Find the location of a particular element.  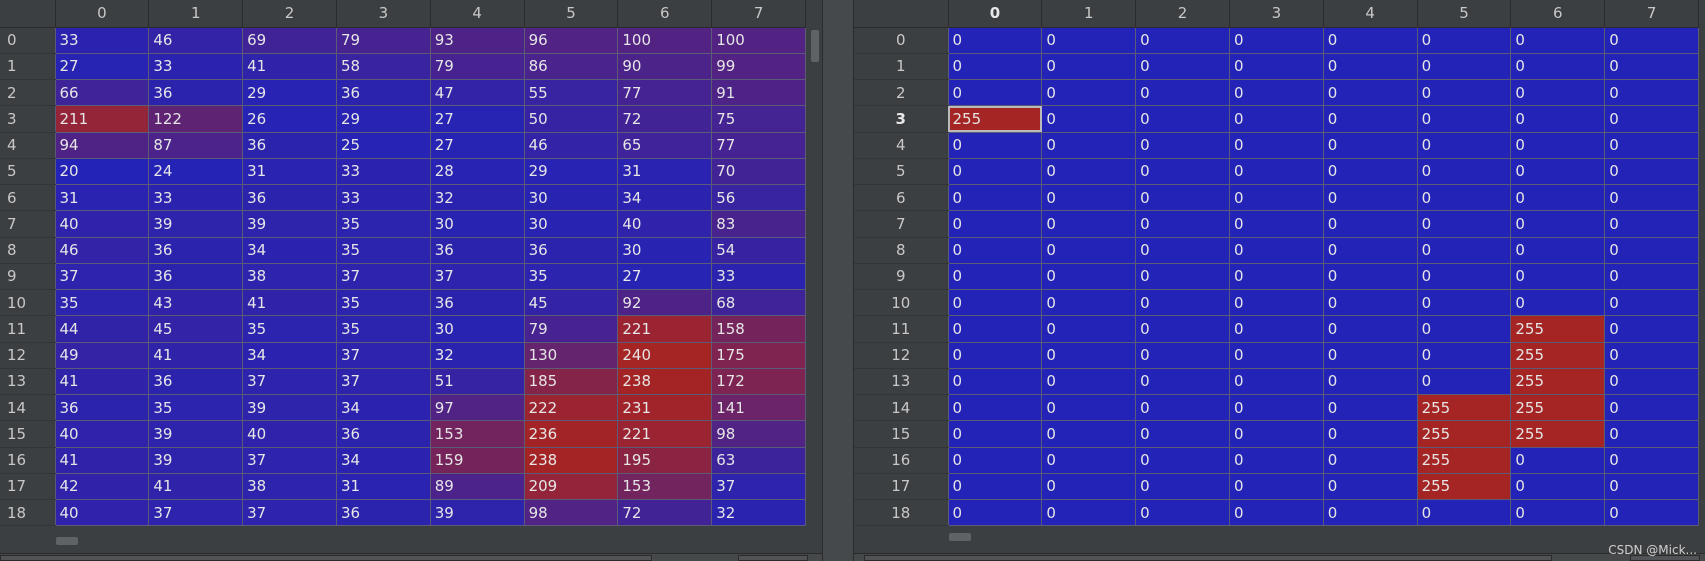

left-row-header: 12 is located at coordinates (27, 355).